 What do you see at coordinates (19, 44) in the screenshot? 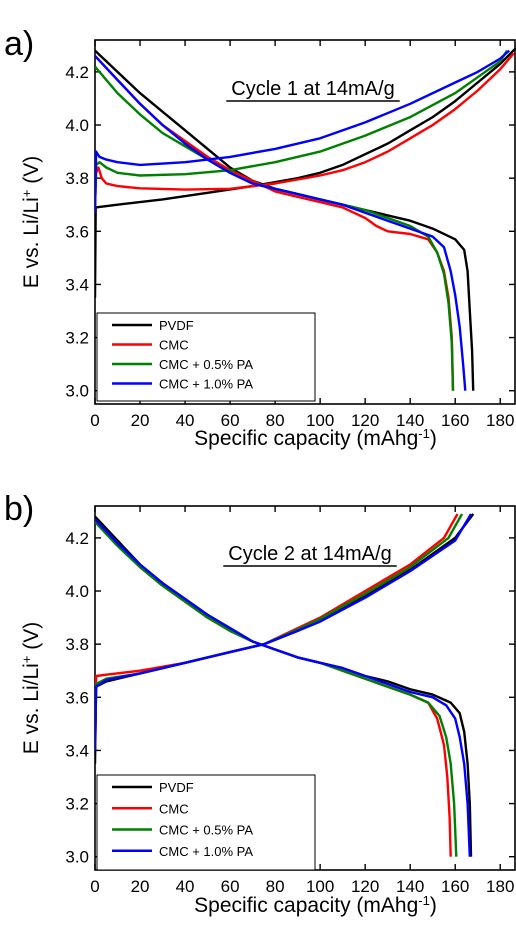
I see `panel-label: a)` at bounding box center [19, 44].